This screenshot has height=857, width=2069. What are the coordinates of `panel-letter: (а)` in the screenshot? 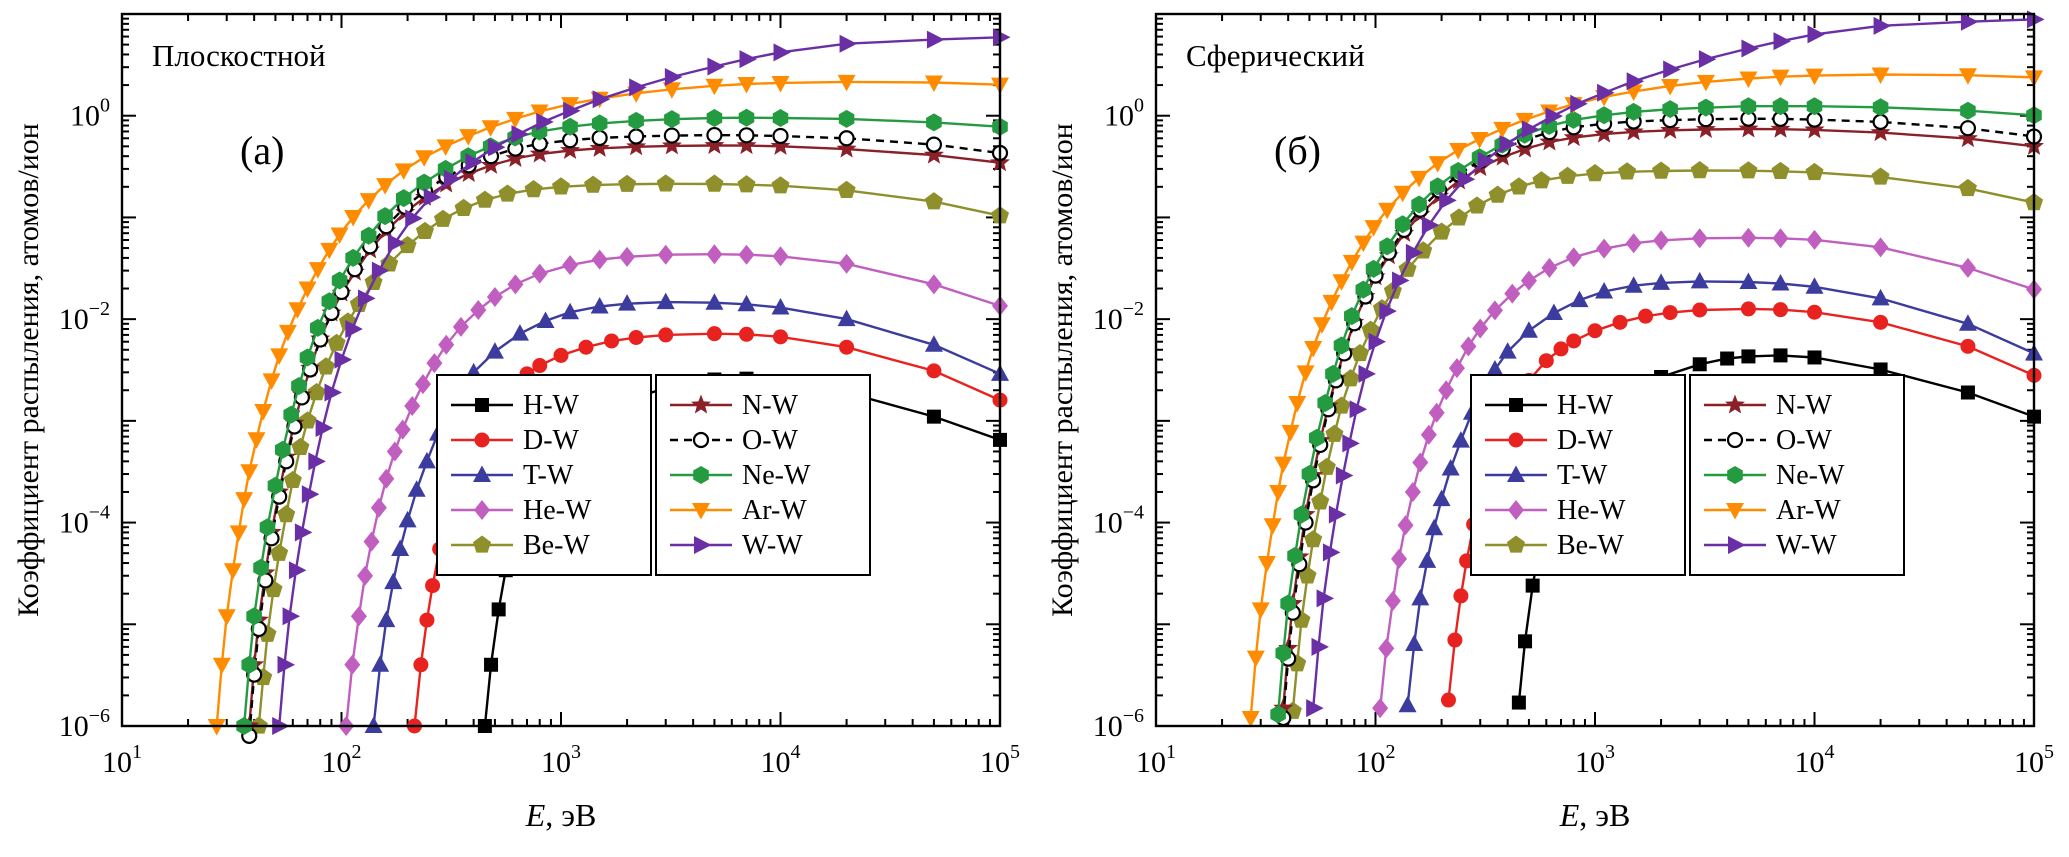 It's located at (262, 150).